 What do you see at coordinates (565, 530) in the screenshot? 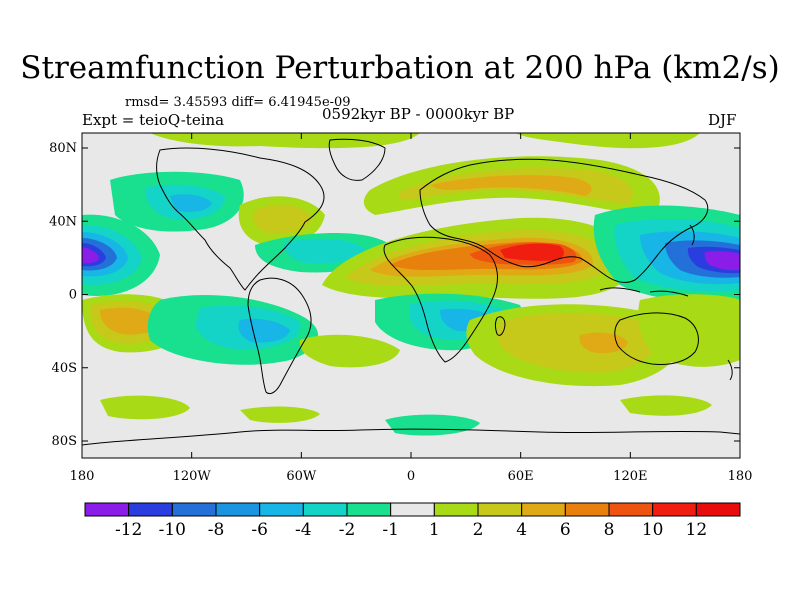
I see `colorbar-label: 6` at bounding box center [565, 530].